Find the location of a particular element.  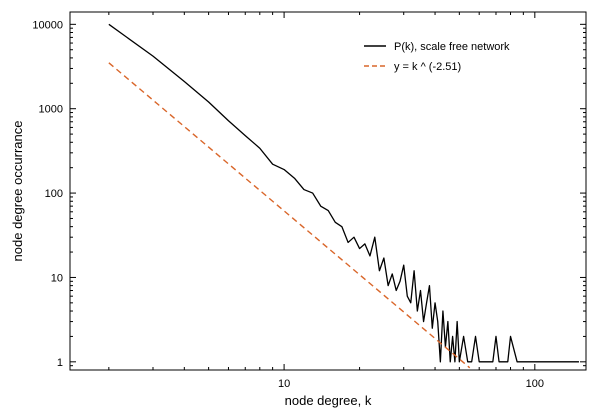

y-tick-label: 10 is located at coordinates (57, 278).